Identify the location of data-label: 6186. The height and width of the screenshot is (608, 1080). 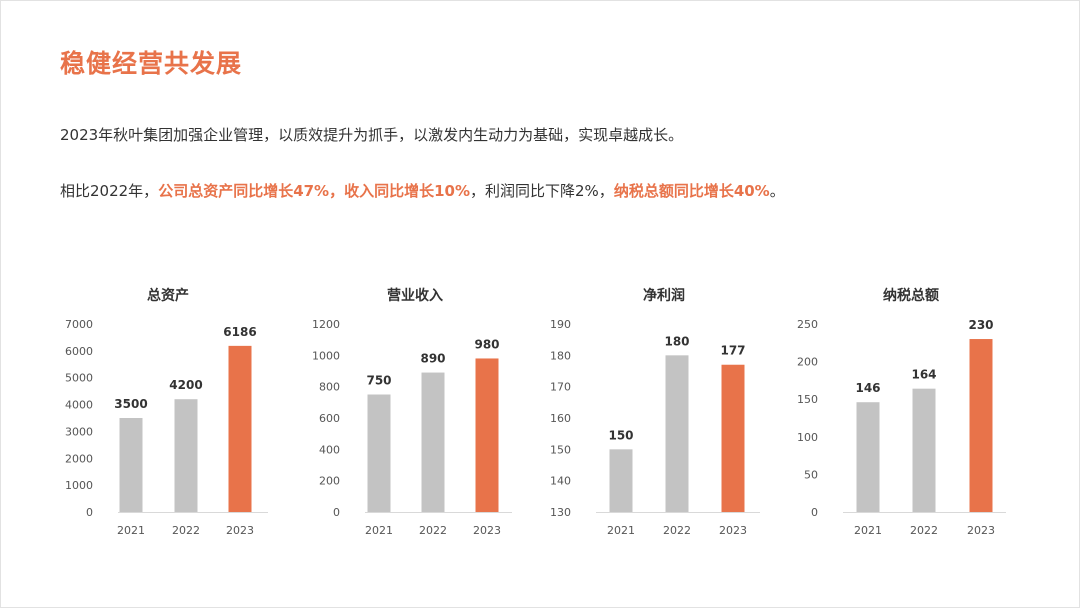
(239, 332).